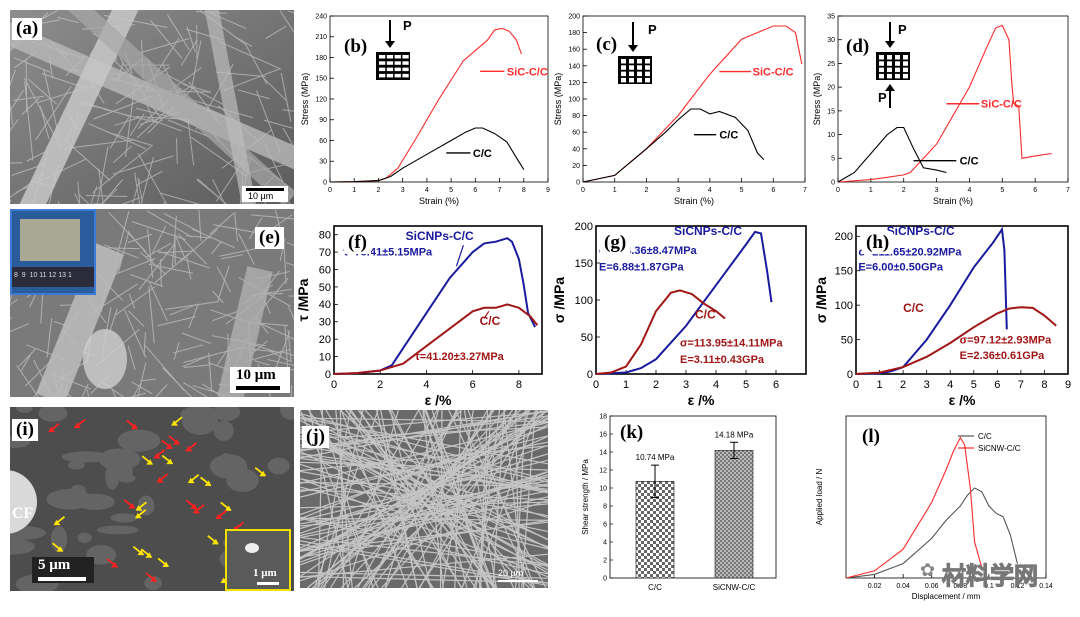 Image resolution: width=1080 pixels, height=617 pixels. I want to click on y-tick-label-d-4: 20, so click(831, 88).